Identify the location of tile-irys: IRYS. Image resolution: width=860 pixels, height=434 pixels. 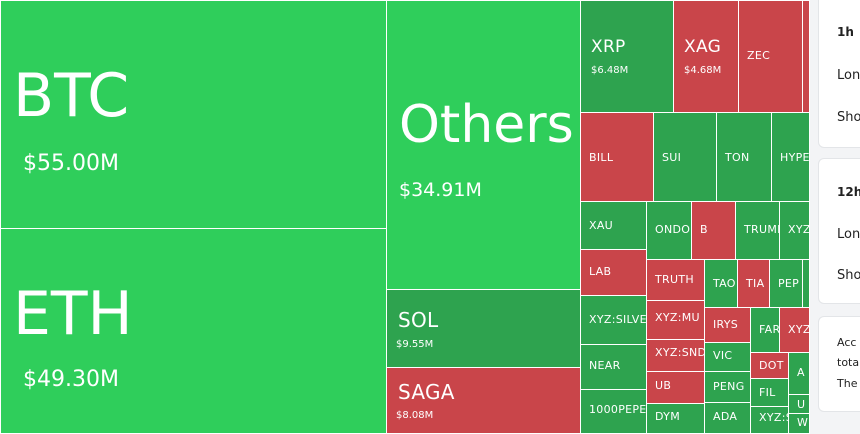
(727, 325).